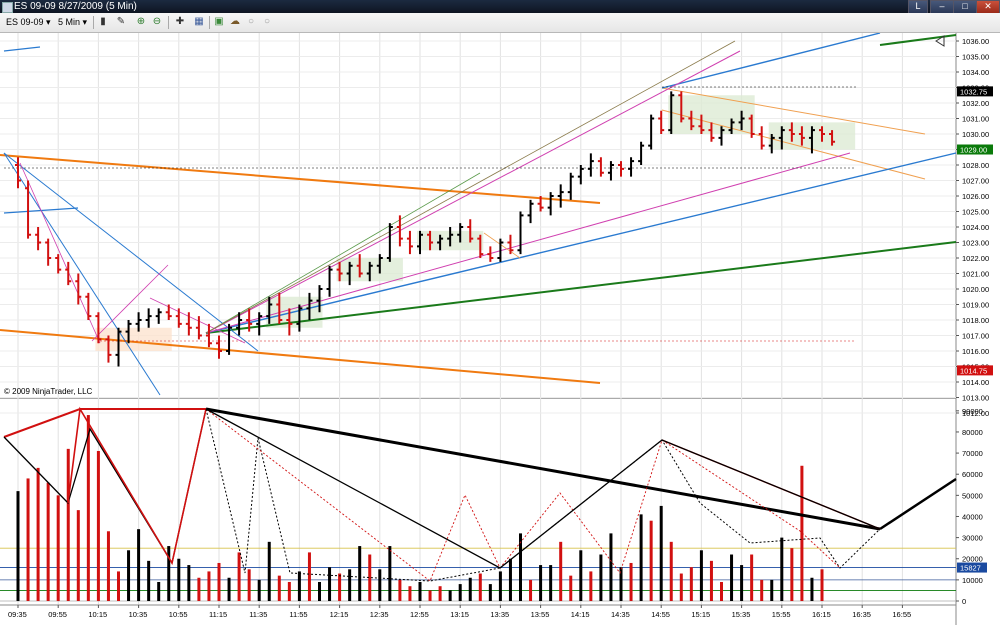  I want to click on properties-icon: ▦, so click(199, 21).